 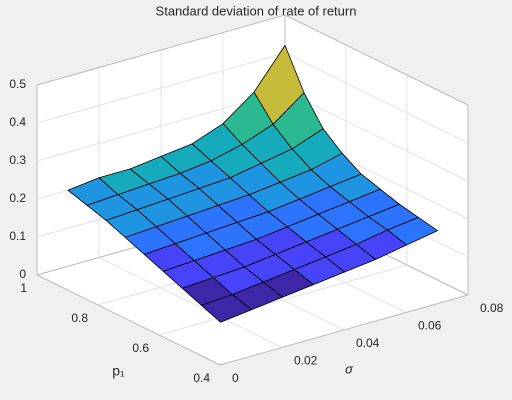 I want to click on z-tick-label: 0.1, so click(x=17, y=236).